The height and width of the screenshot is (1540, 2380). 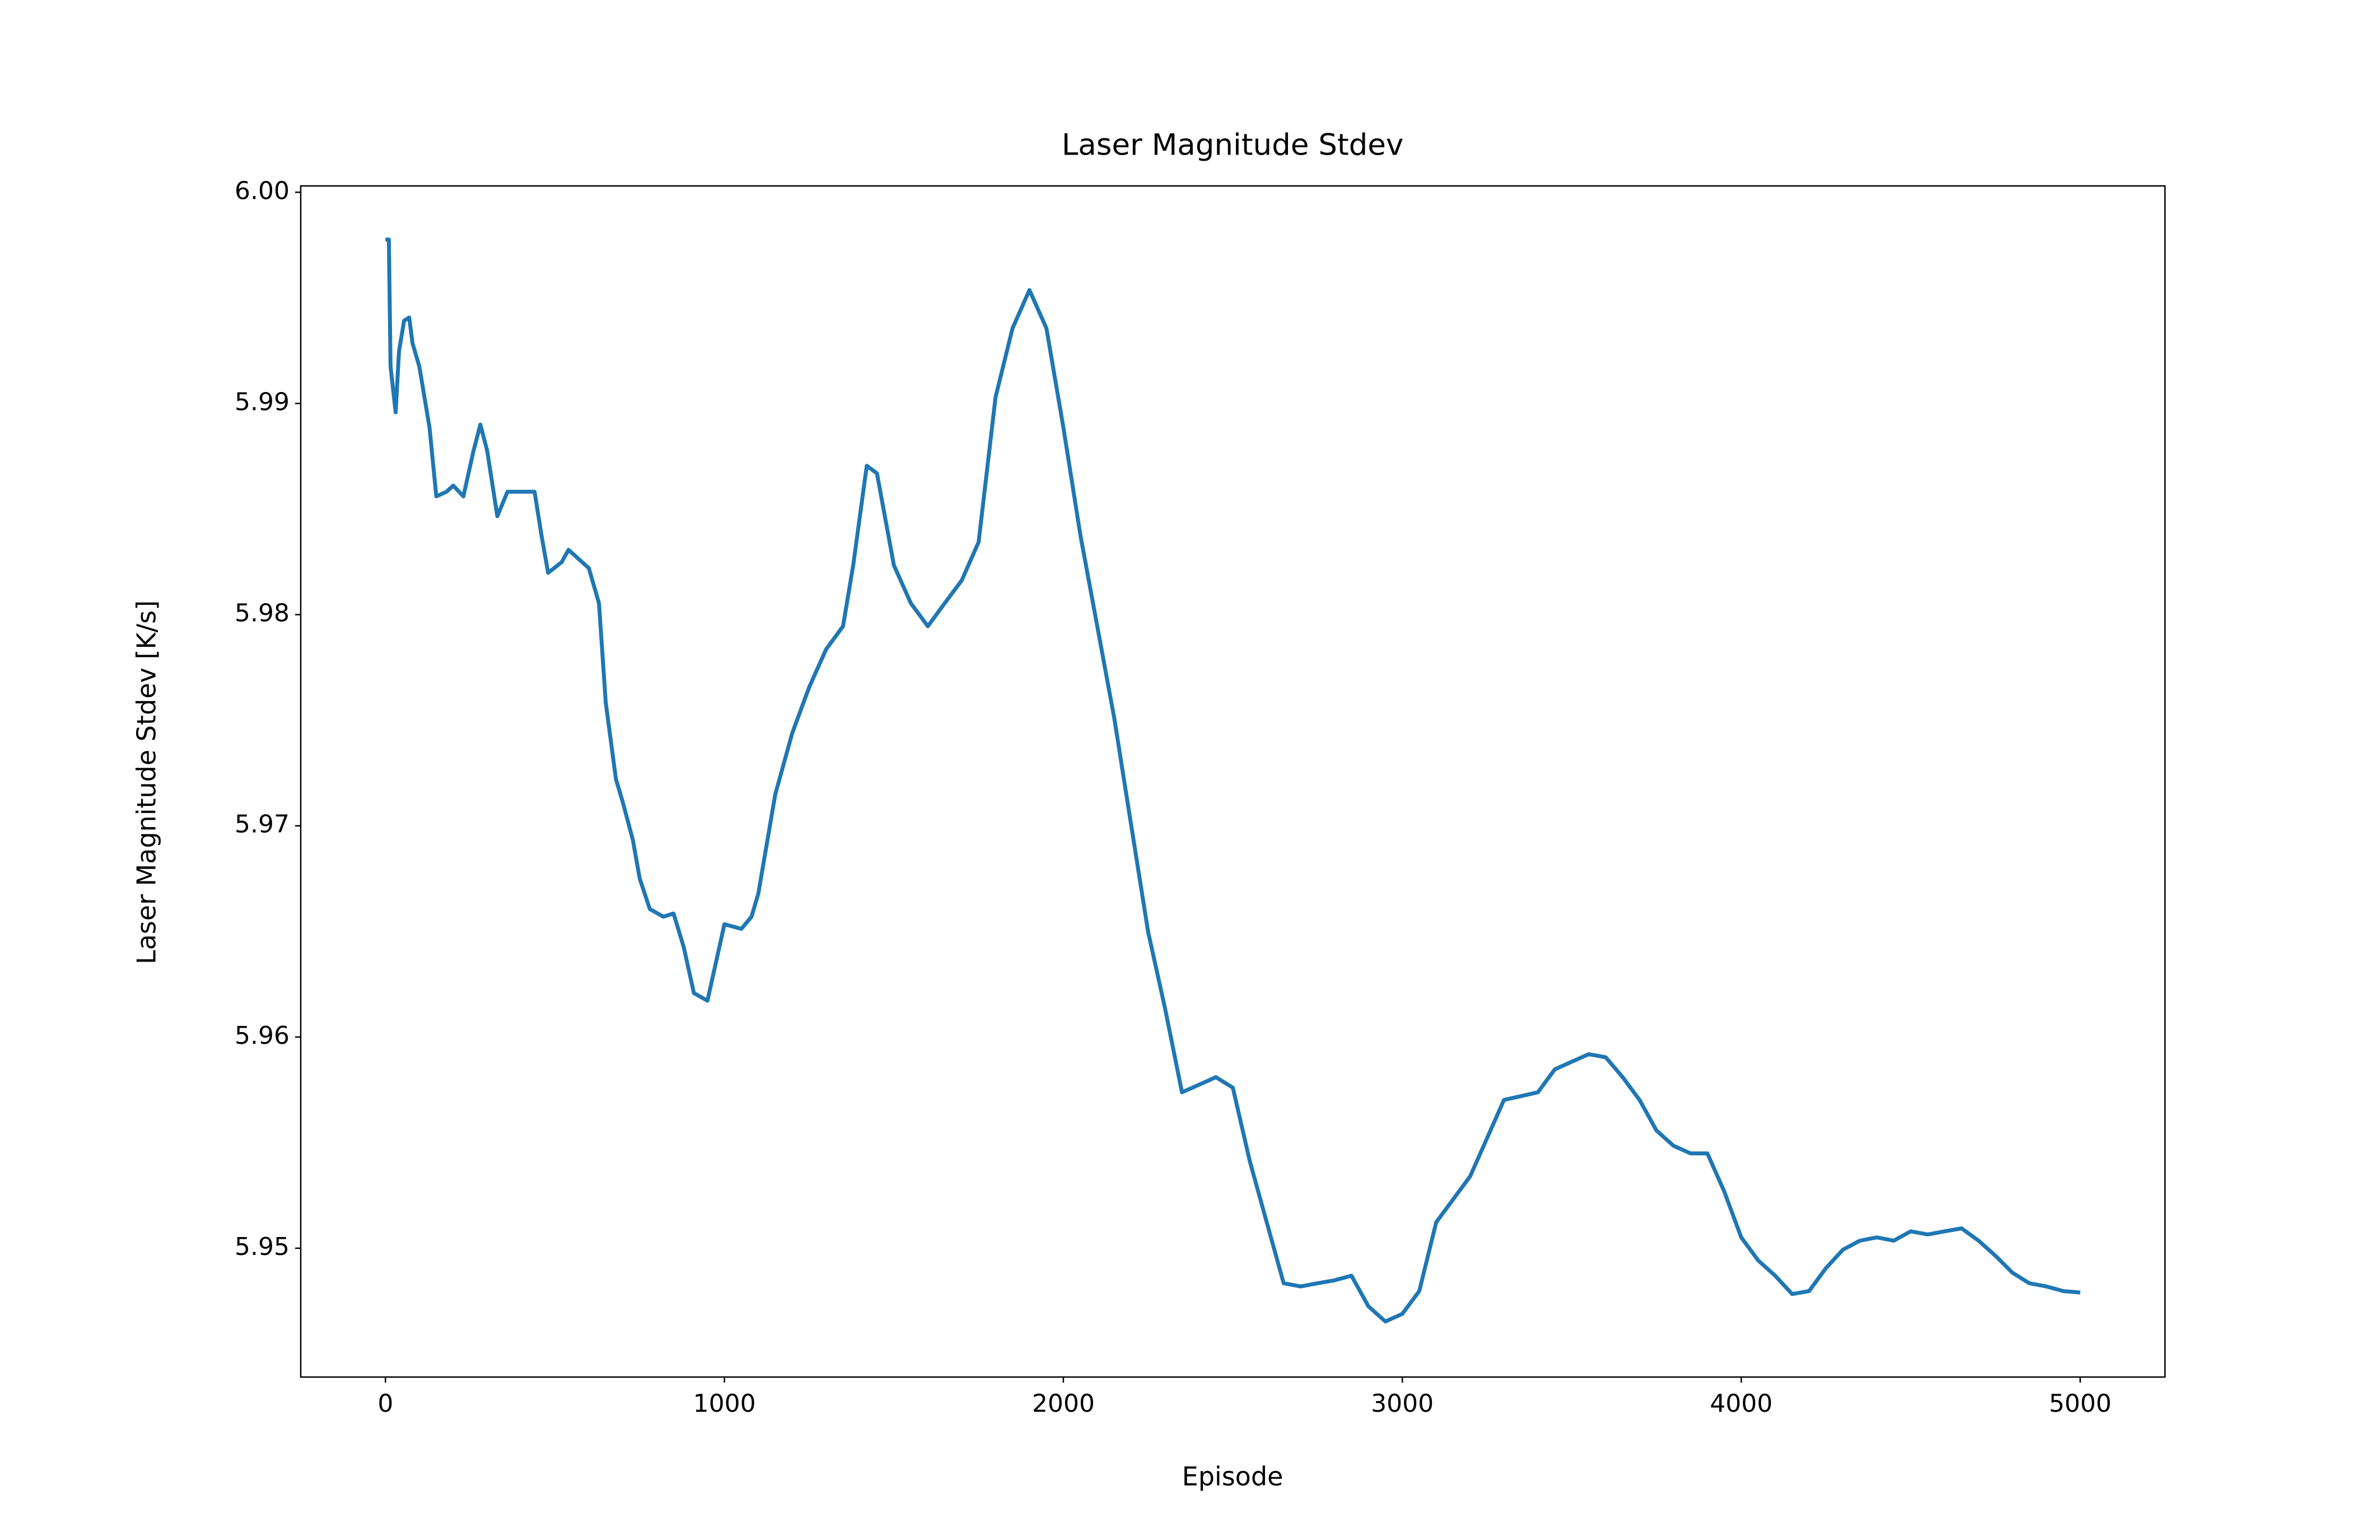 What do you see at coordinates (1741, 1404) in the screenshot?
I see `x-tick-label: 4000` at bounding box center [1741, 1404].